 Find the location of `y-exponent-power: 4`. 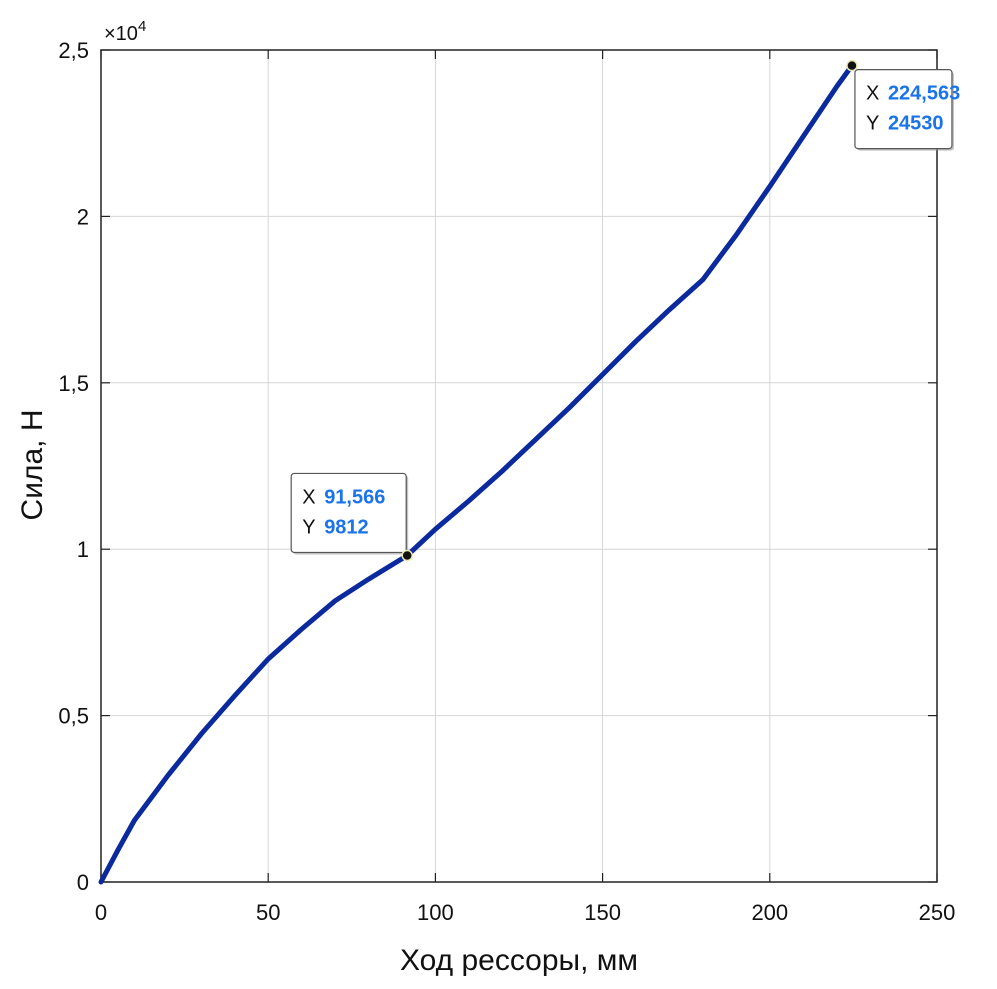

y-exponent-power: 4 is located at coordinates (142, 26).